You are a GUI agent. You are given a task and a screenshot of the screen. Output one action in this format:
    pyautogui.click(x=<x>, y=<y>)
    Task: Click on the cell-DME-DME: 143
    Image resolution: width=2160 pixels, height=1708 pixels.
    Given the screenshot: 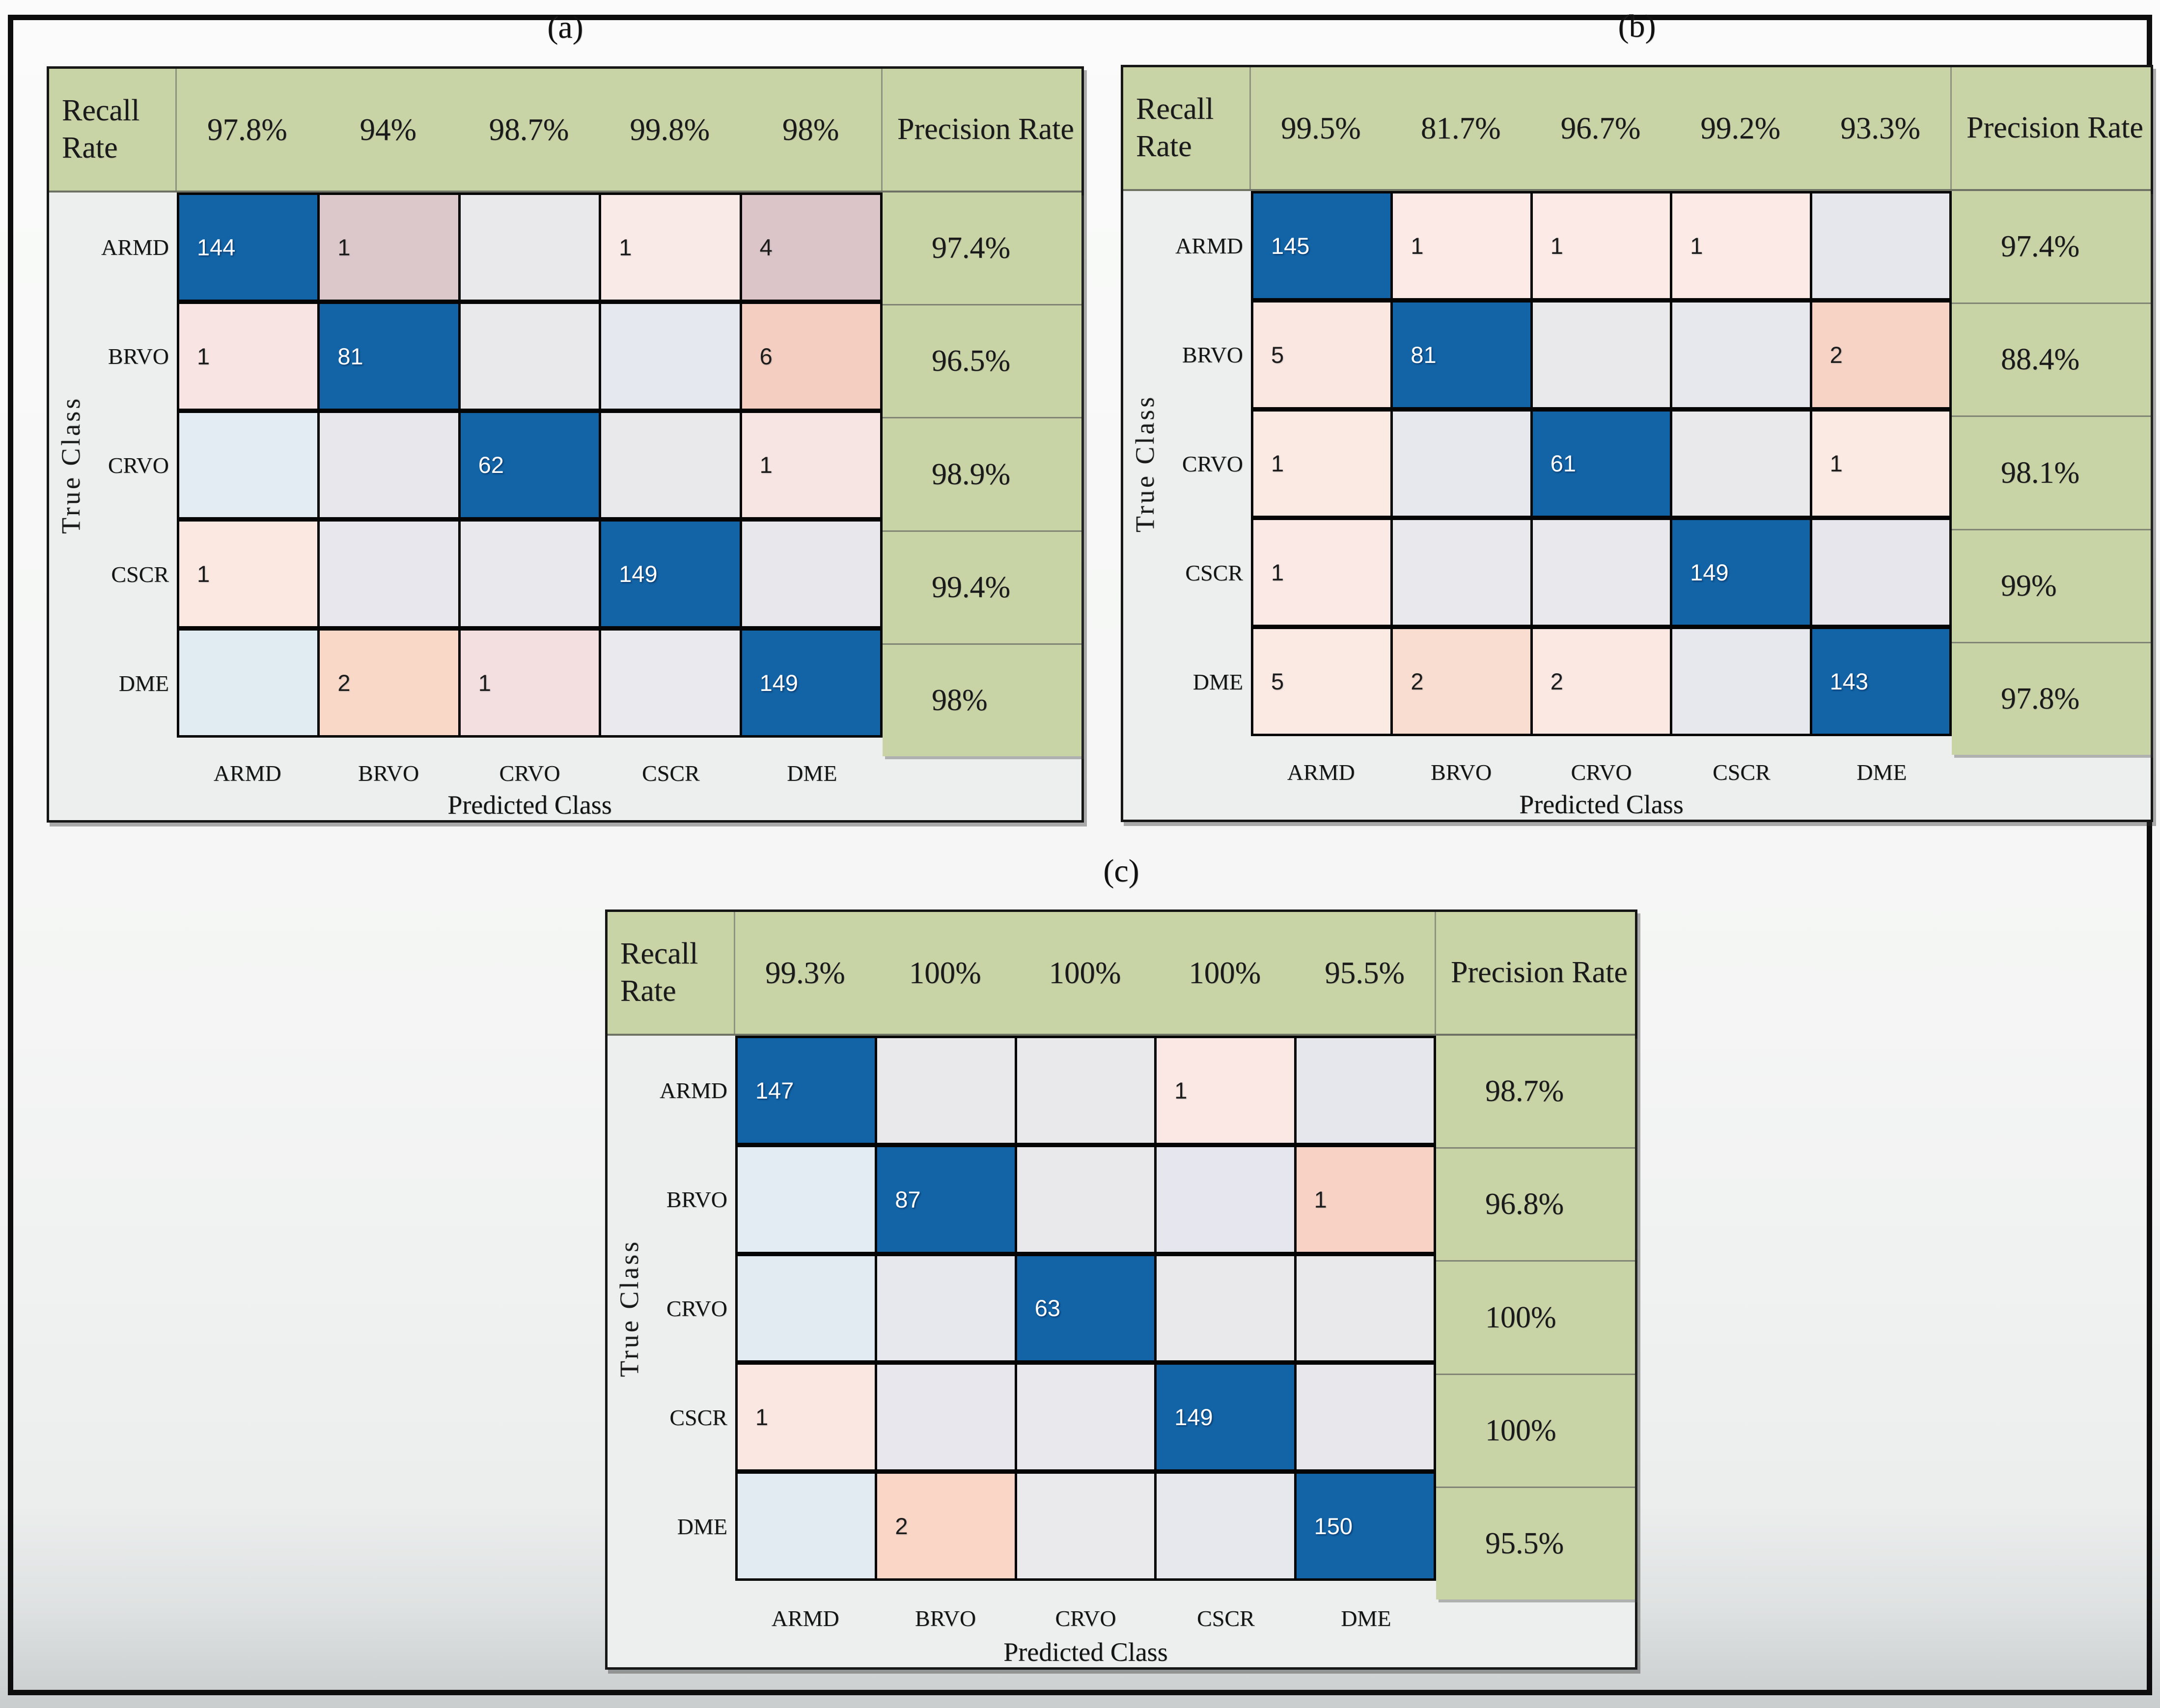 What is the action you would take?
    pyautogui.click(x=1880, y=681)
    